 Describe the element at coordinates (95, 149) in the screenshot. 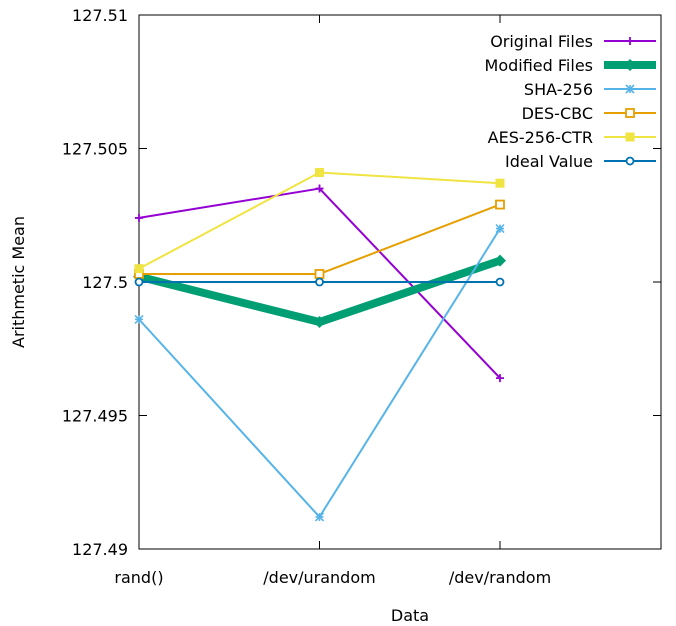

I see `y-tick-label: 127.505` at that location.